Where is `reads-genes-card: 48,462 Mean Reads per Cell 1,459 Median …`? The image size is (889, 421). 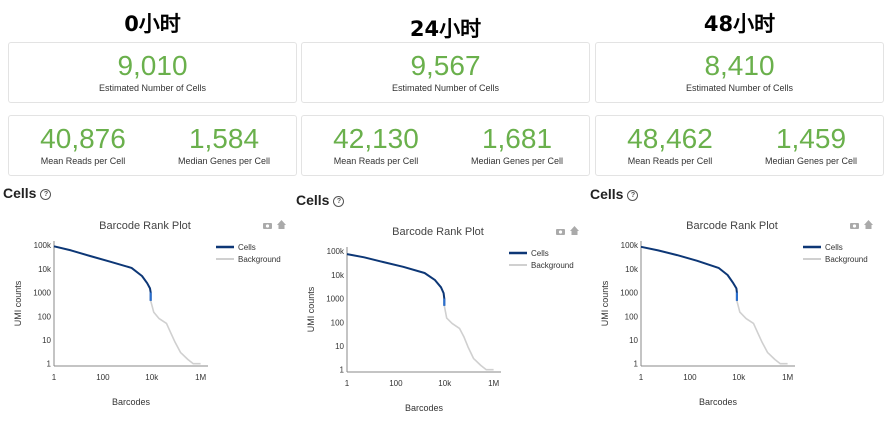
reads-genes-card: 48,462 Mean Reads per Cell 1,459 Median … is located at coordinates (739, 145).